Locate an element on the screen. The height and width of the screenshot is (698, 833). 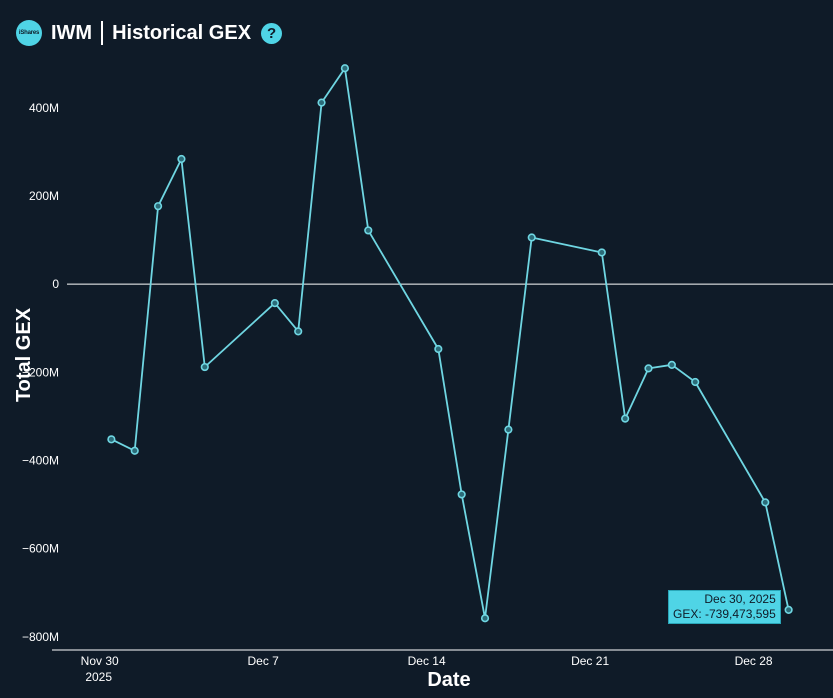
y-tick-label: −800M is located at coordinates (40, 637).